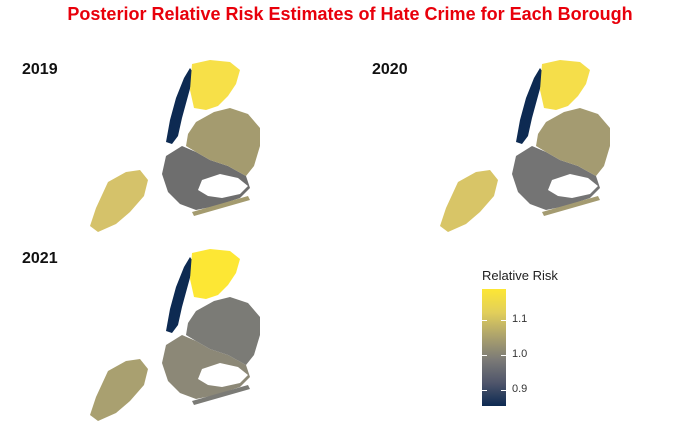  Describe the element at coordinates (40, 69) in the screenshot. I see `panel-year-label: 2019` at that location.